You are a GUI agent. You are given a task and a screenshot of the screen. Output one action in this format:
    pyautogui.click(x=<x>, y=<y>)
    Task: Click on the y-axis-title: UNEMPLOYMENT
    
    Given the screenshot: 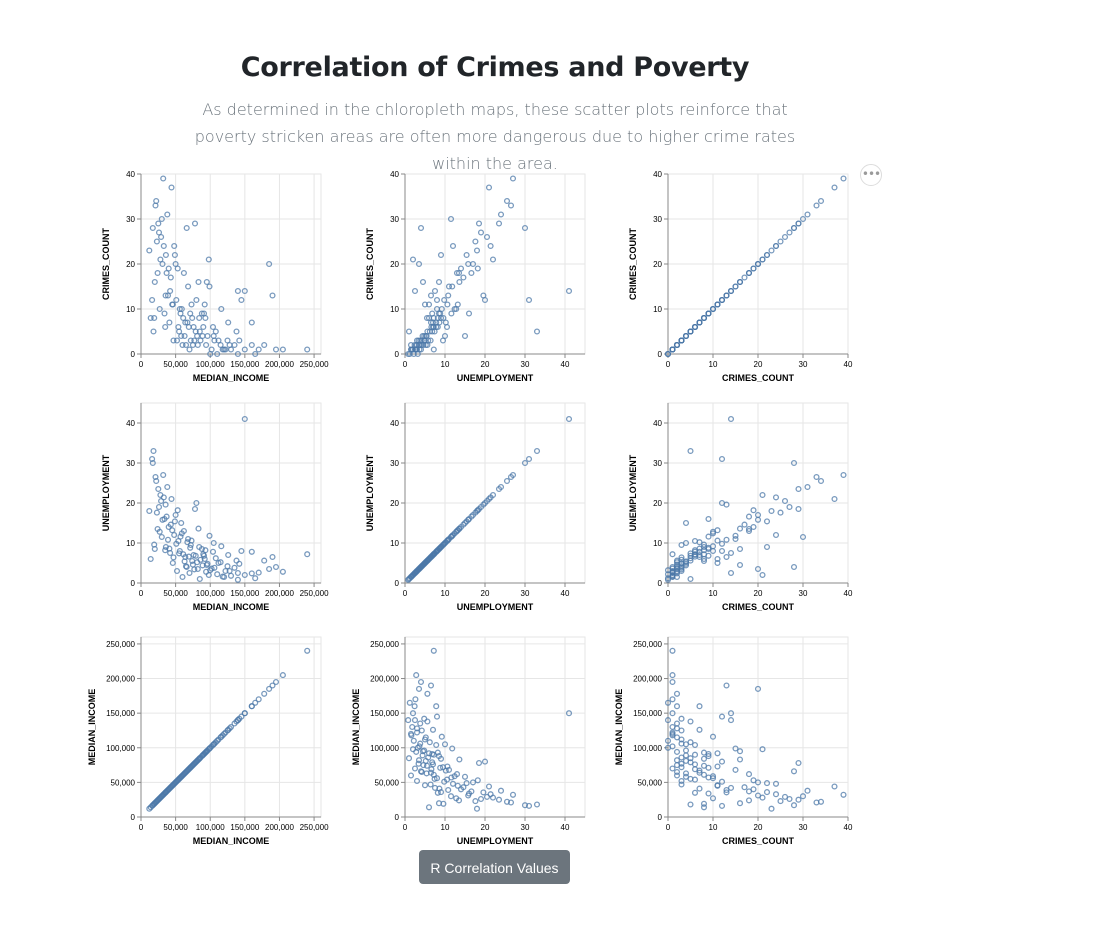 What is the action you would take?
    pyautogui.click(x=633, y=492)
    